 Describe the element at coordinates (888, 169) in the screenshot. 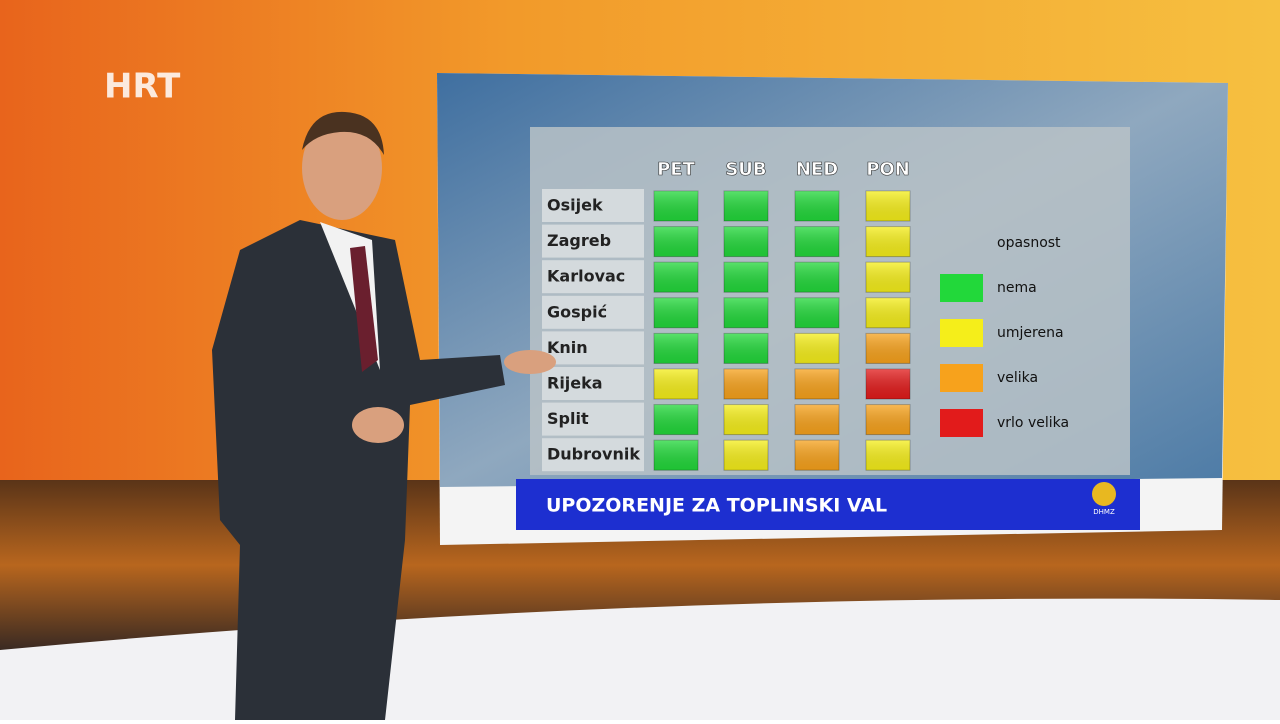

I see `column-header: PON` at that location.